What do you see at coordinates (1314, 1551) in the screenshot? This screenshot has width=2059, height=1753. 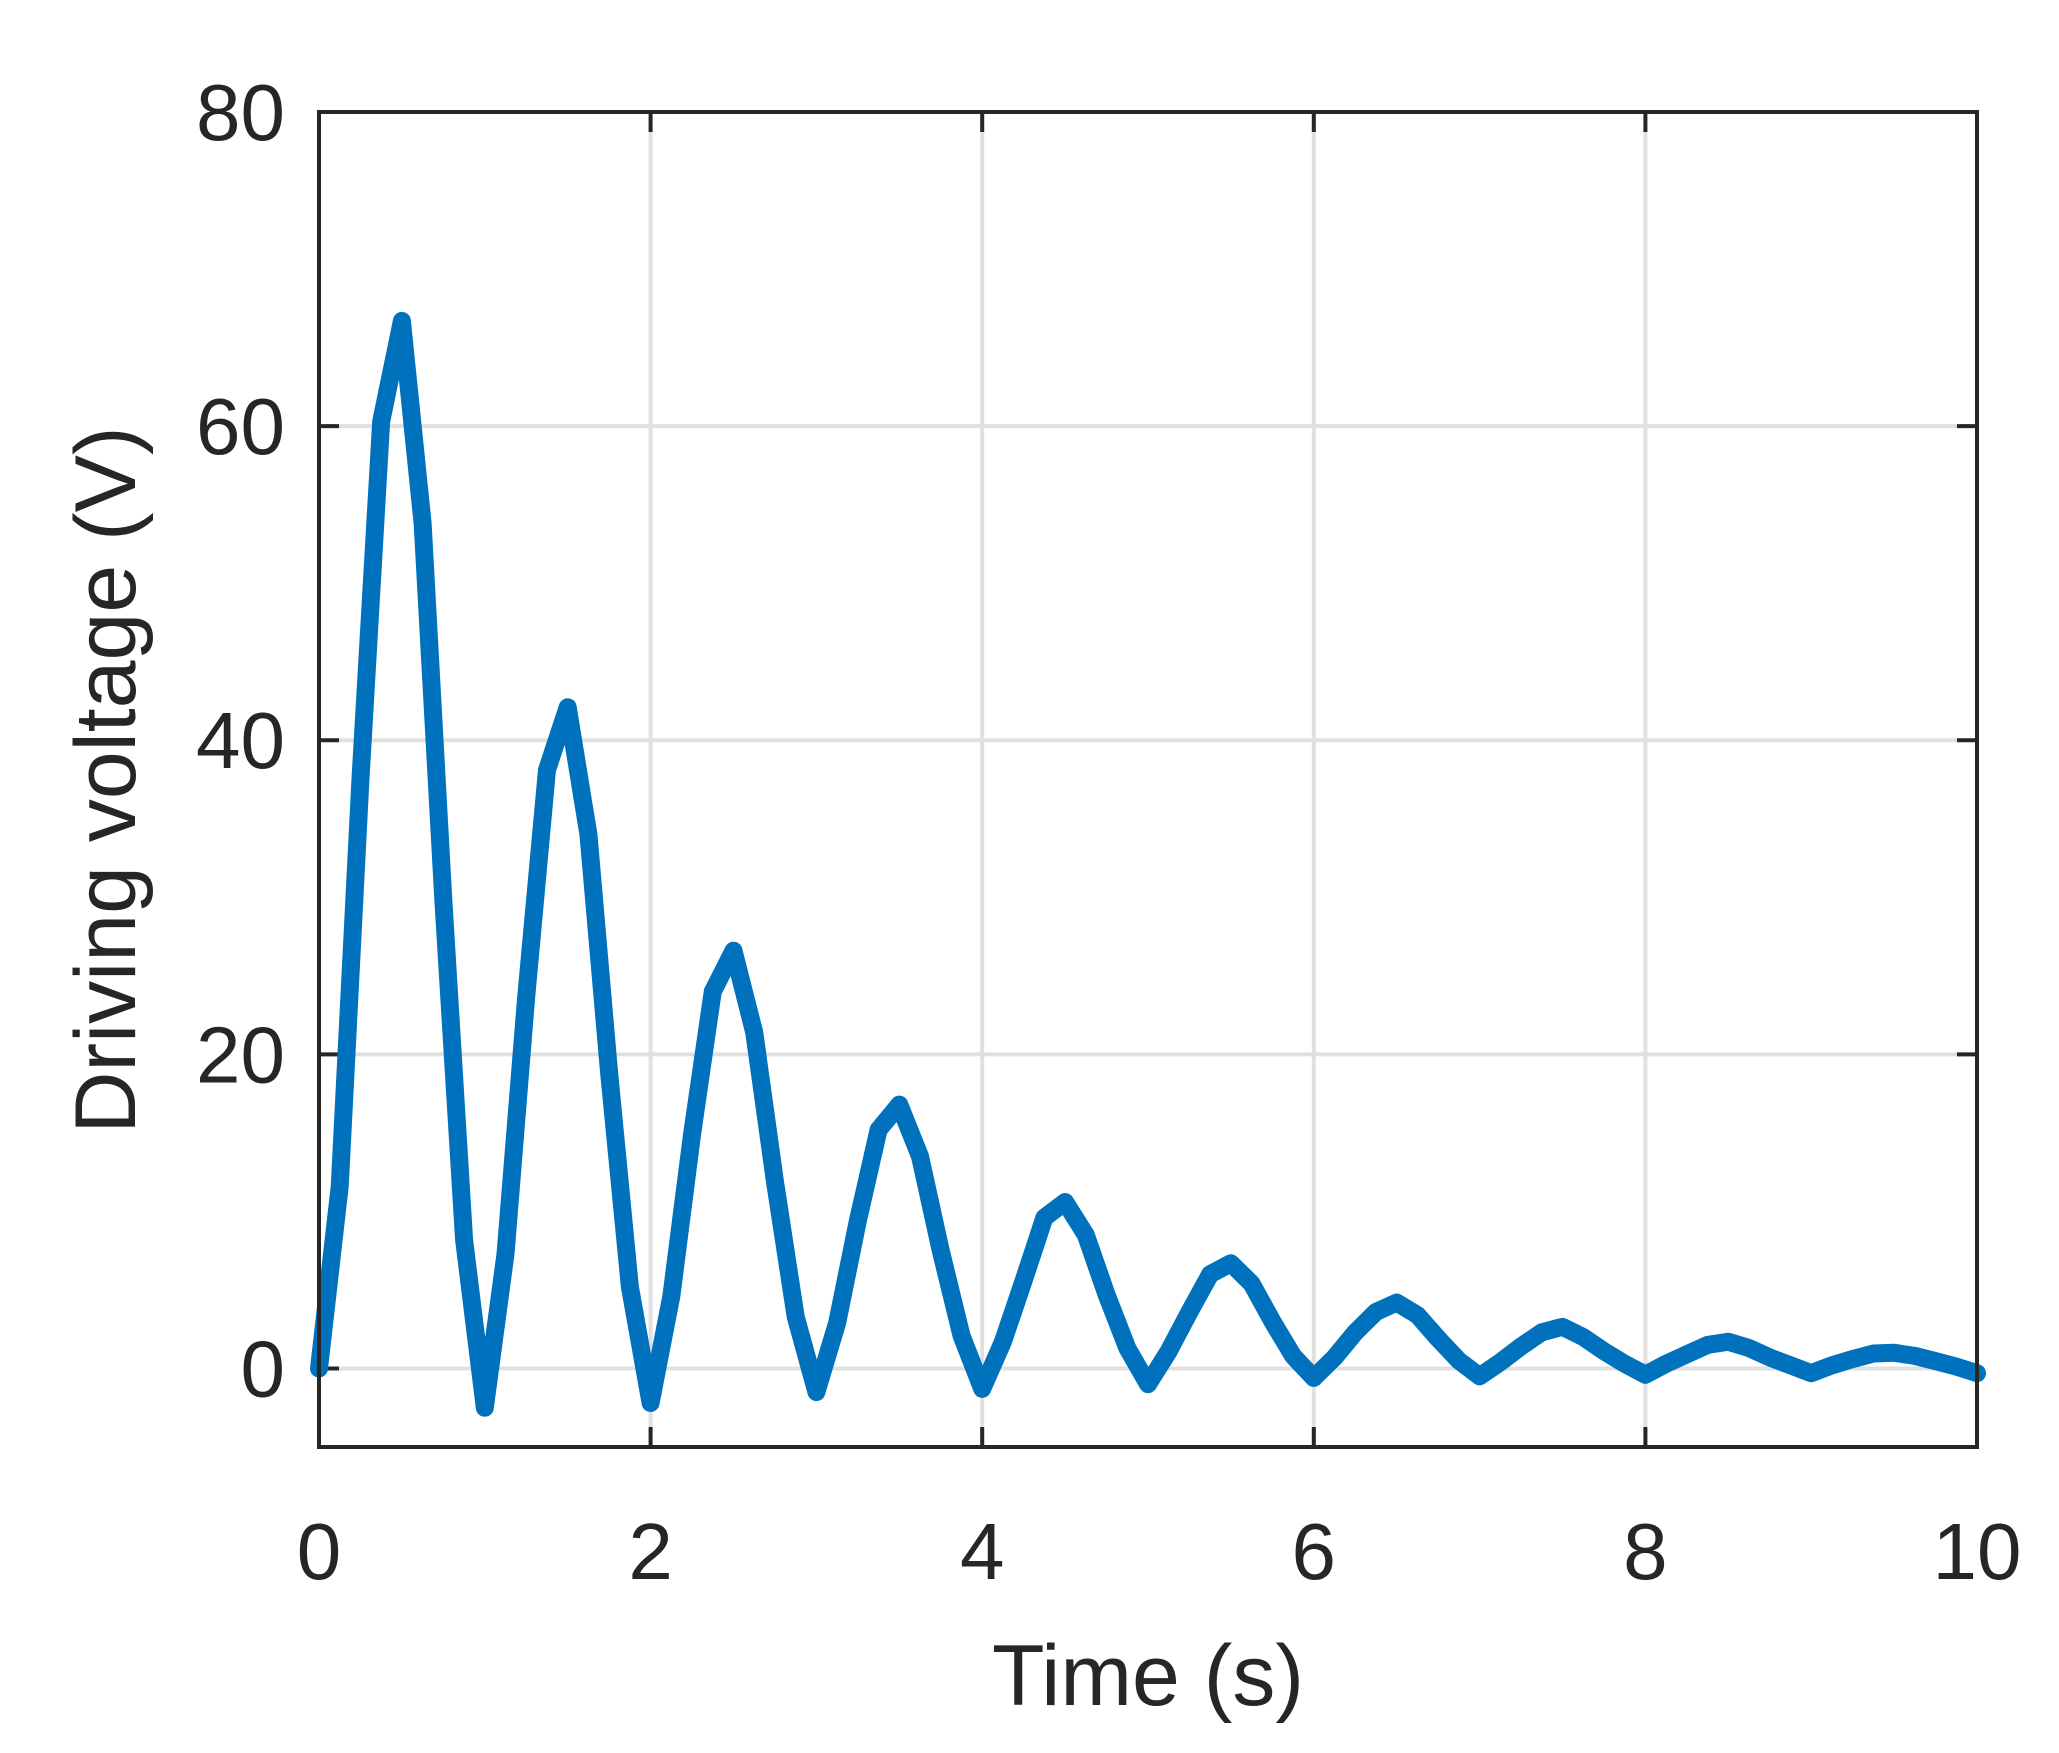 I see `x-tick-label: 6` at bounding box center [1314, 1551].